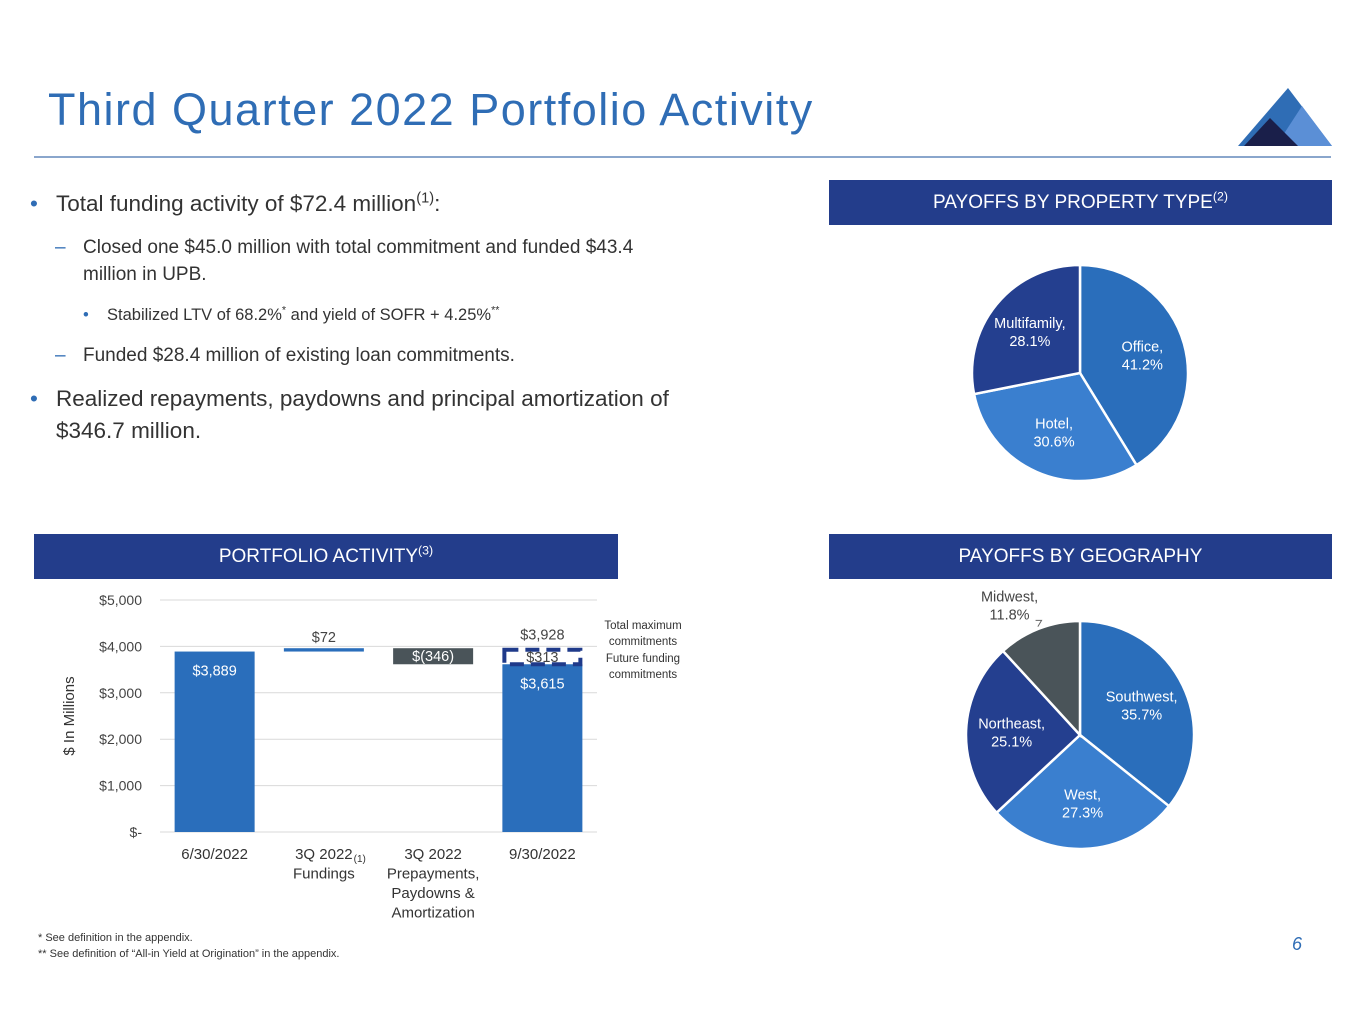  Describe the element at coordinates (1011, 742) in the screenshot. I see `slice-value: 25.1%` at that location.